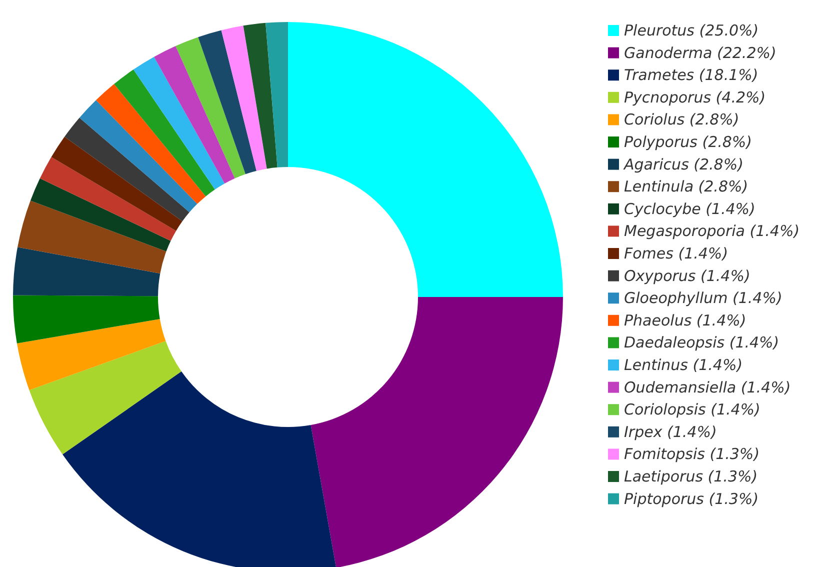 Image resolution: width=823 pixels, height=567 pixels. Describe the element at coordinates (691, 477) in the screenshot. I see `legend-label: Laetiporus (1.3%)` at that location.